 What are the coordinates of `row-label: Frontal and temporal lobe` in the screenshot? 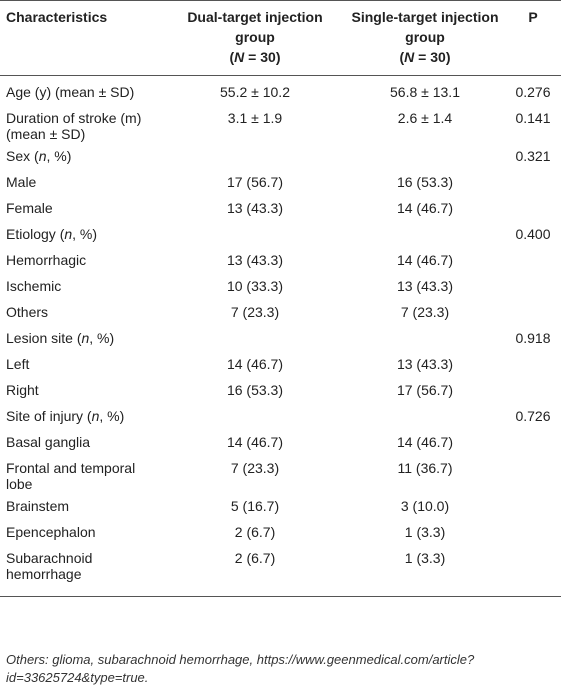 It's located at (82, 476).